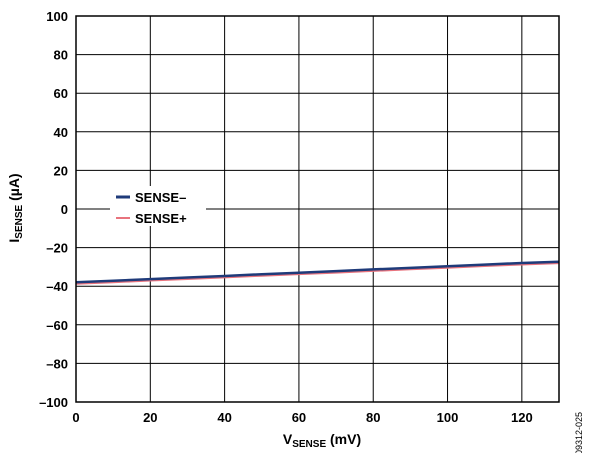 The image size is (589, 453). I want to click on y-tick-label: 60, so click(61, 93).